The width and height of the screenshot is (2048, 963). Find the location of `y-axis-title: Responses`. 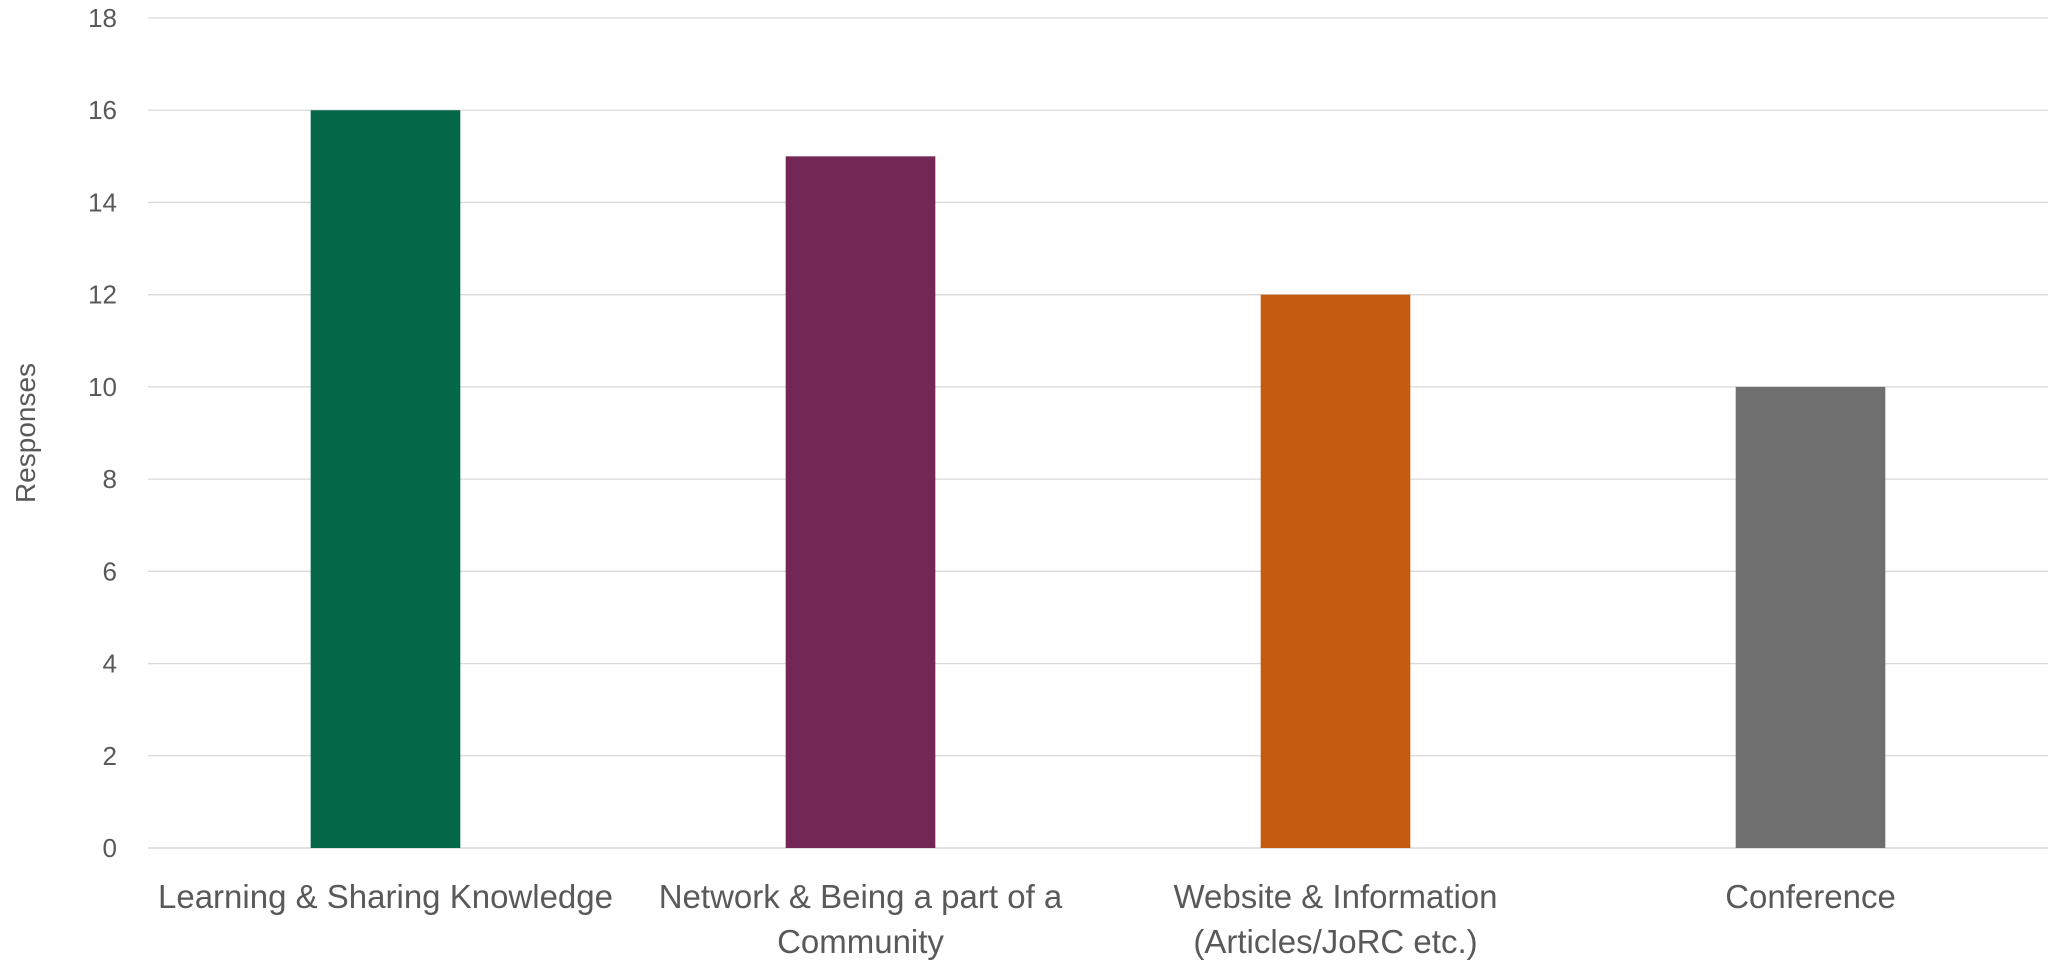

y-axis-title: Responses is located at coordinates (25, 433).